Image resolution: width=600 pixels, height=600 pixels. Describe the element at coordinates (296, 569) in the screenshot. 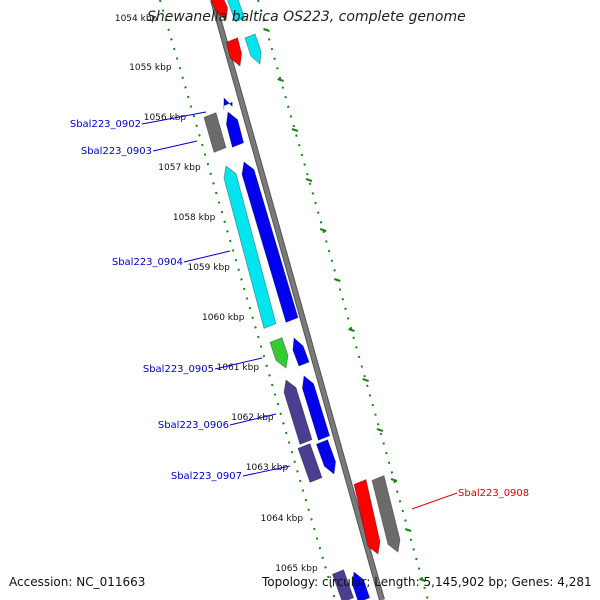

I see `kbp-tick-label: 1065 kbp` at that location.